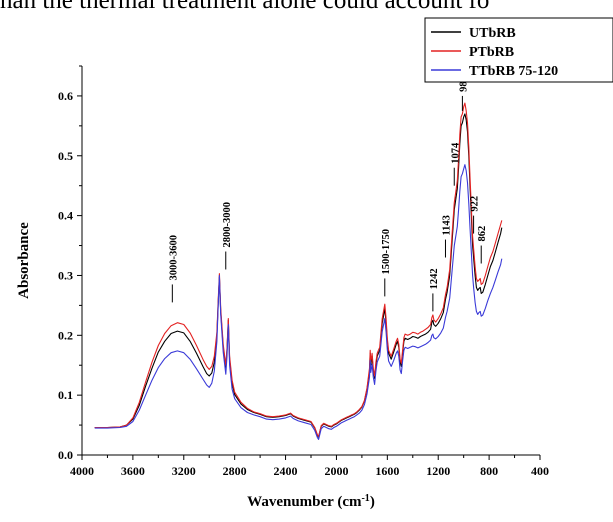 Image resolution: width=613 pixels, height=522 pixels. I want to click on y-tick-label: 0.3, so click(65, 275).